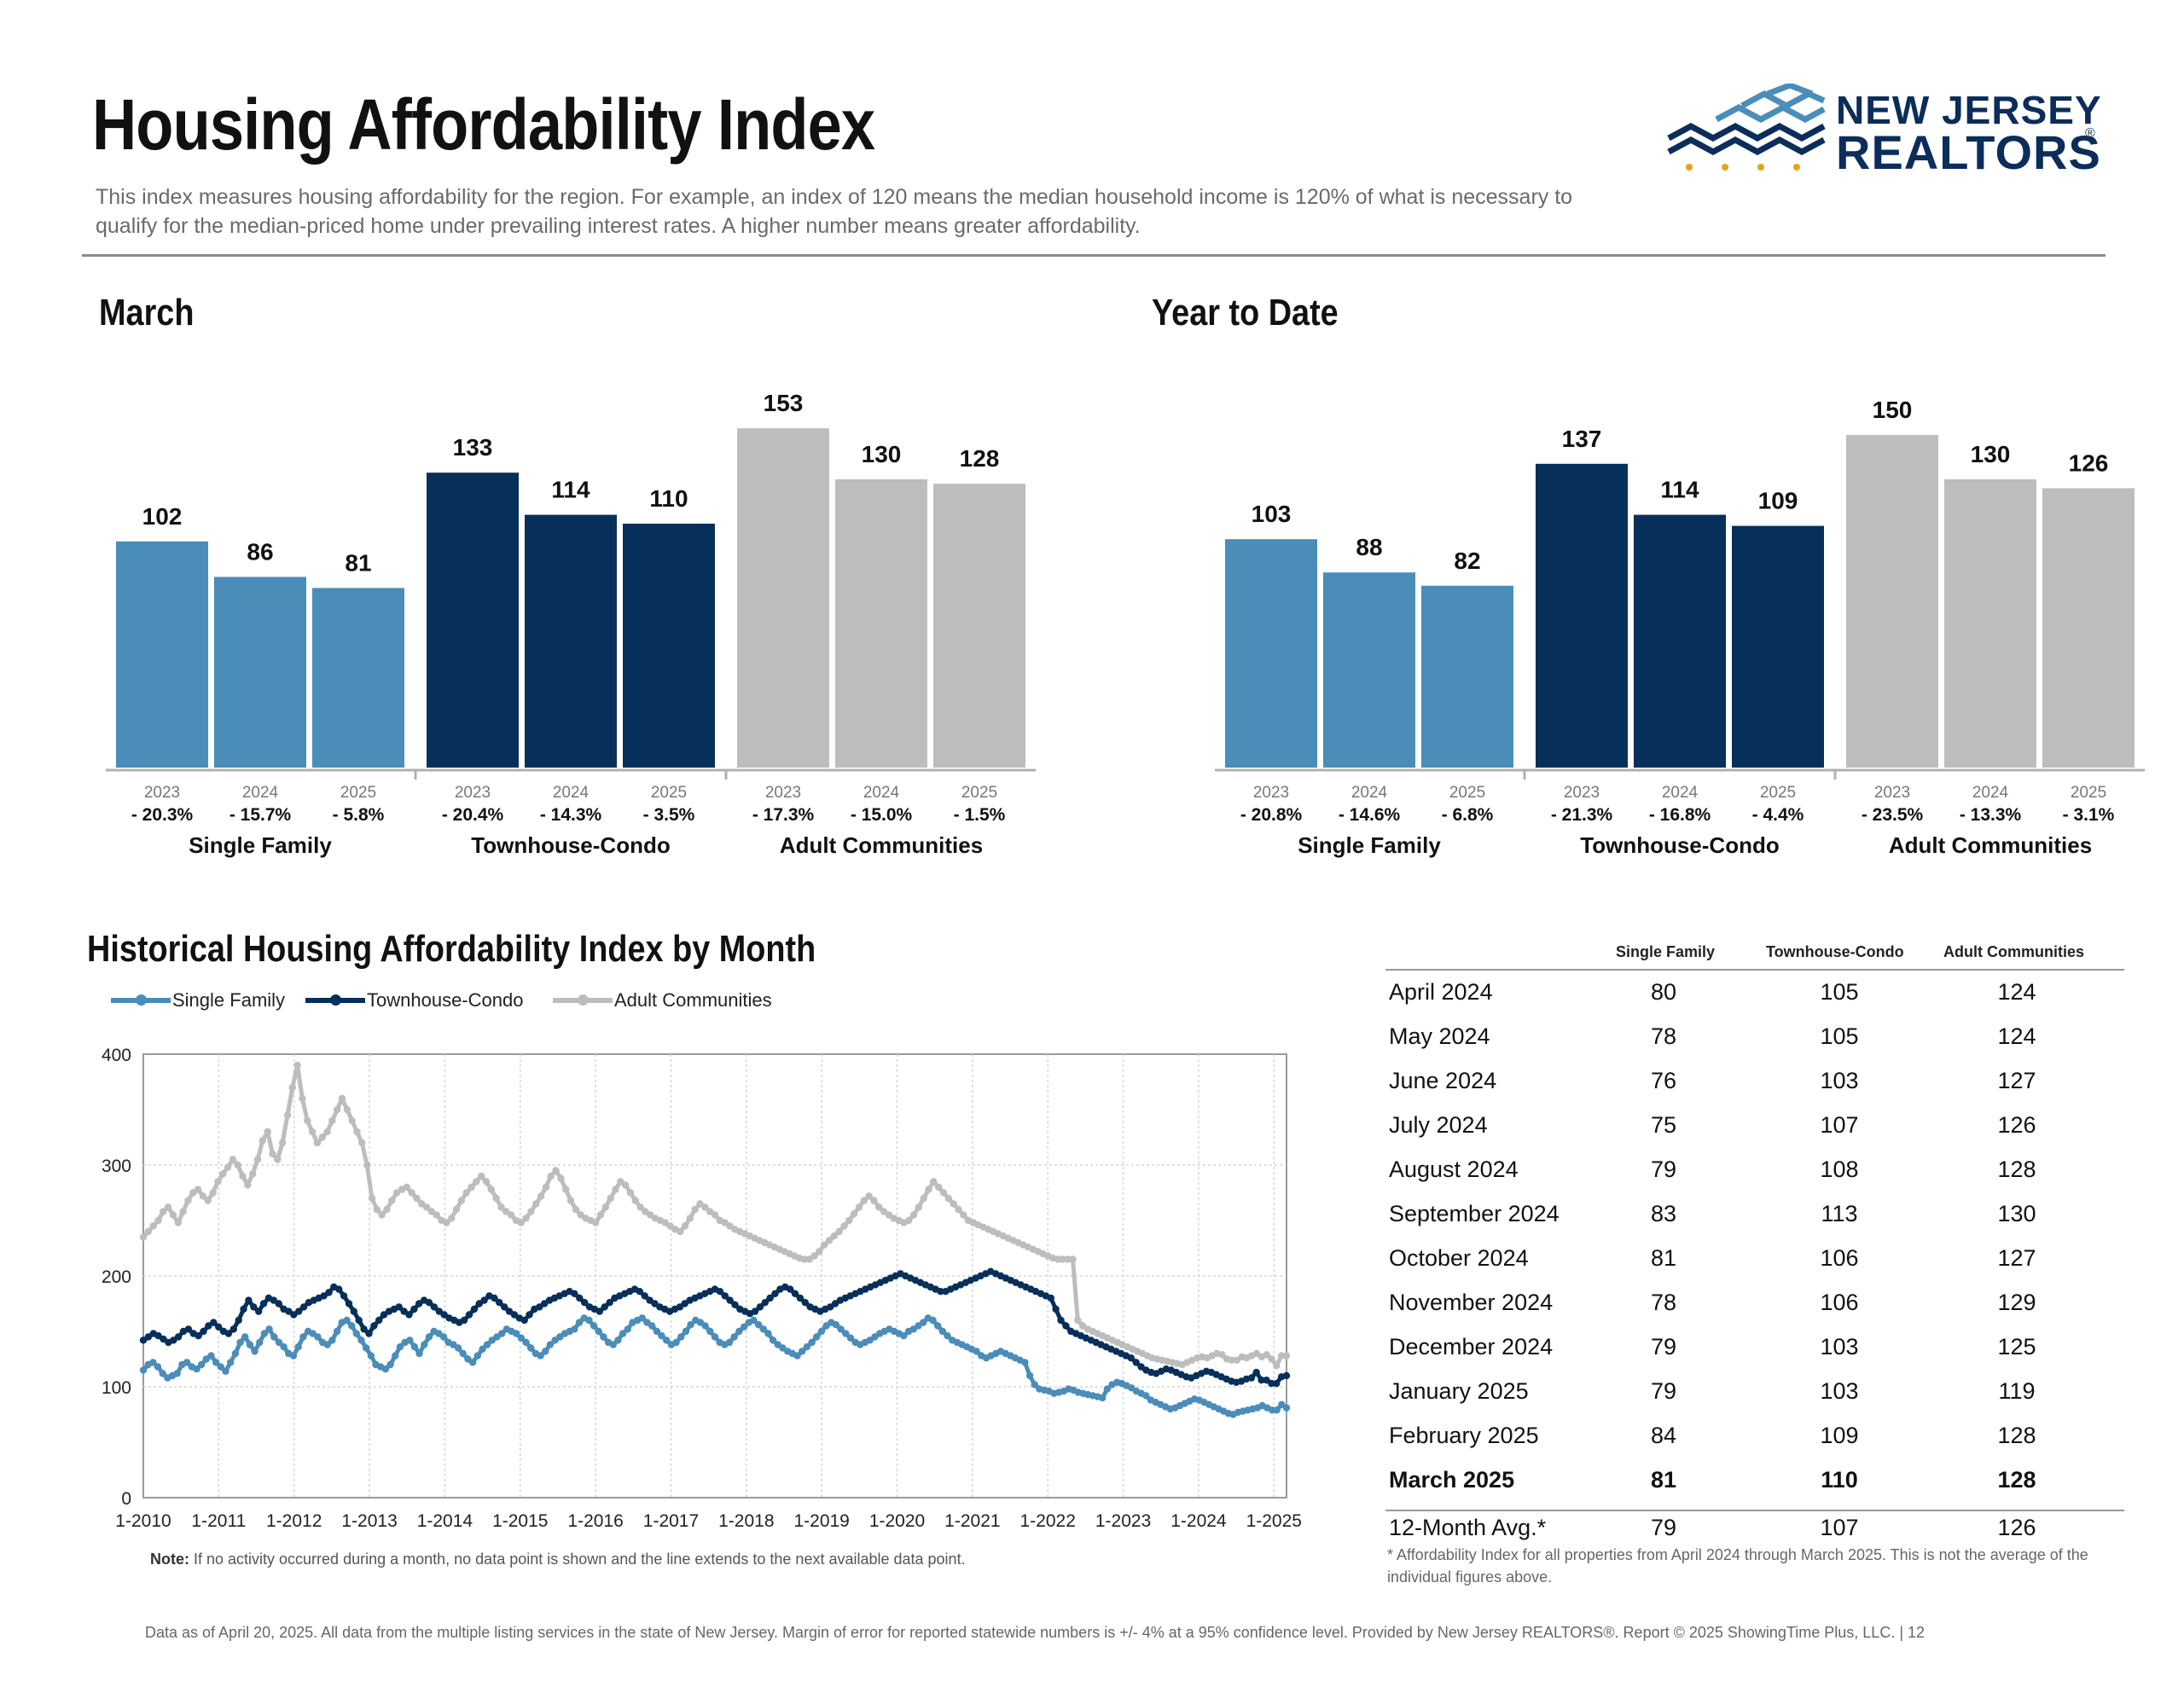  Describe the element at coordinates (1892, 602) in the screenshot. I see `bar` at that location.